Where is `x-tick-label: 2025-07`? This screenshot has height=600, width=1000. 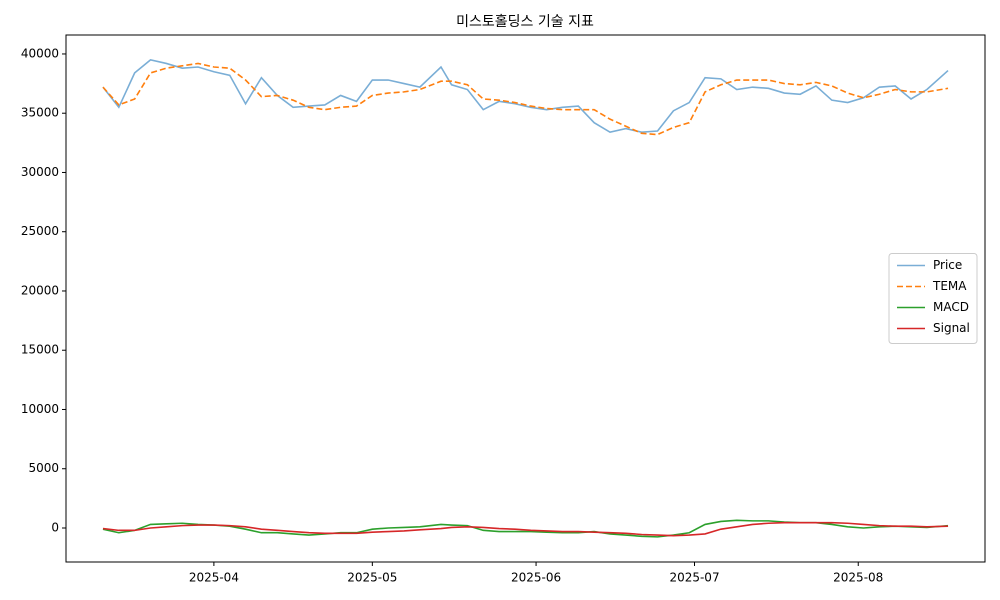
x-tick-label: 2025-07 is located at coordinates (694, 578).